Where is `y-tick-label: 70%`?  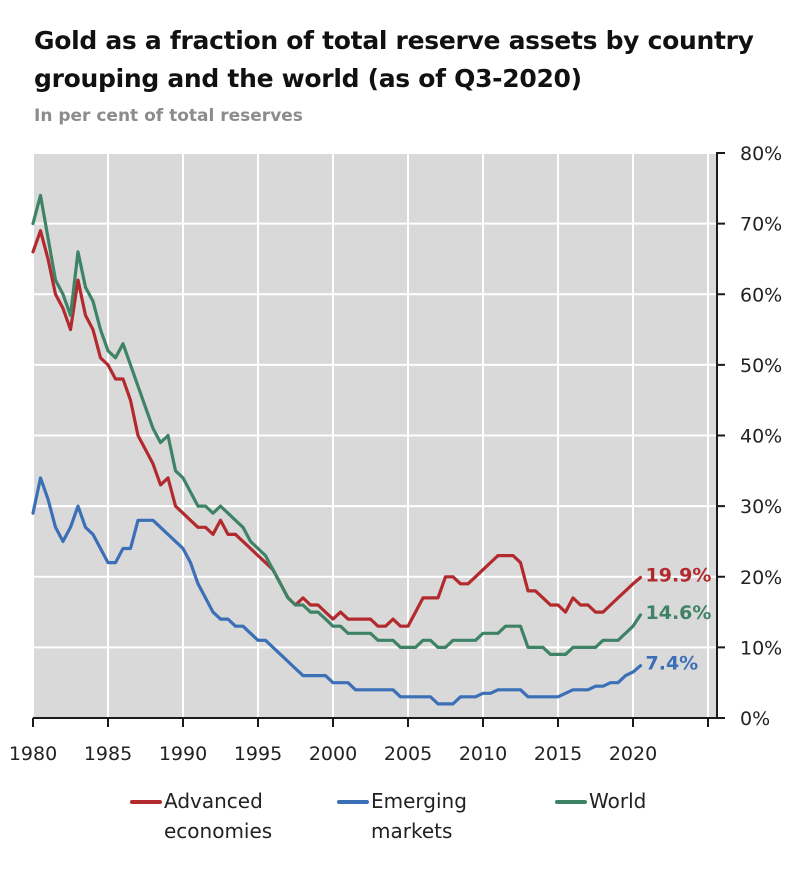
y-tick-label: 70% is located at coordinates (761, 225).